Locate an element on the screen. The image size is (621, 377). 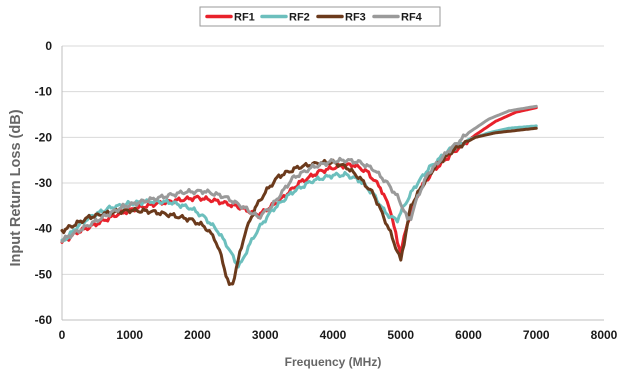
y-axis-title: Input Return Loss (dB) is located at coordinates (16, 187).